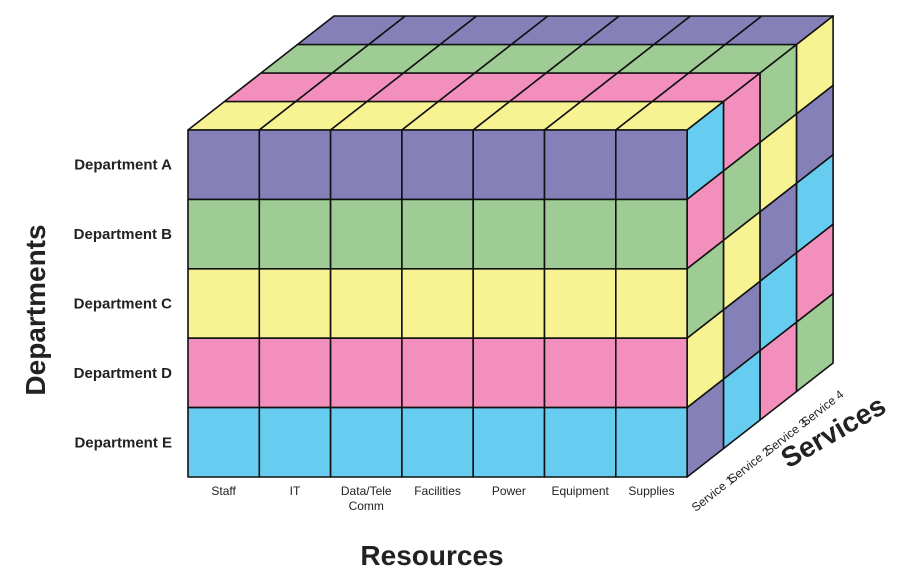 This screenshot has height=570, width=905. I want to click on side-cell, so click(814, 342).